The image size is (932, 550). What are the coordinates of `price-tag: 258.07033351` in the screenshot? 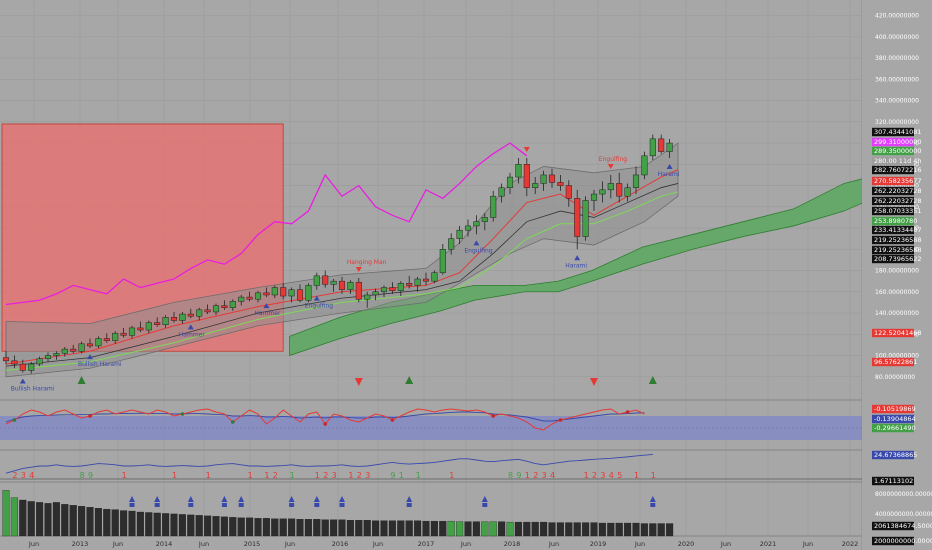 It's located at (898, 211).